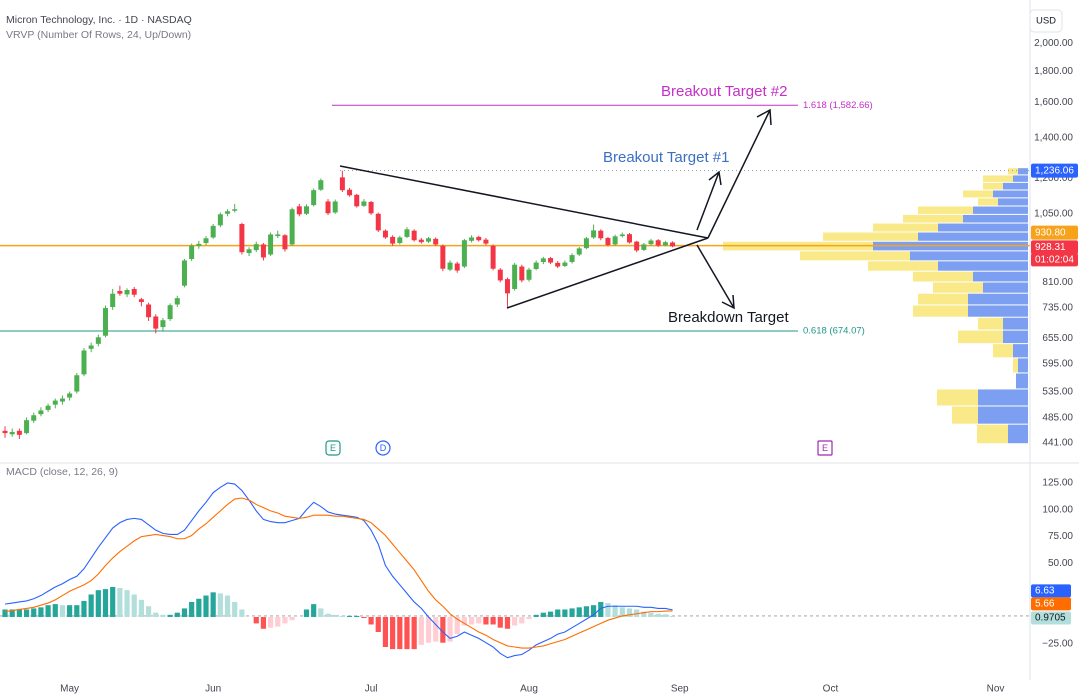 This screenshot has width=1079, height=698. I want to click on currency: USD, so click(1046, 21).